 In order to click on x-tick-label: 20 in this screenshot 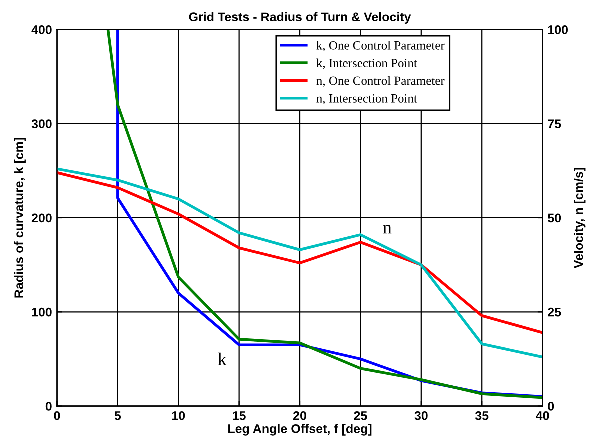, I will do `click(299, 415)`.